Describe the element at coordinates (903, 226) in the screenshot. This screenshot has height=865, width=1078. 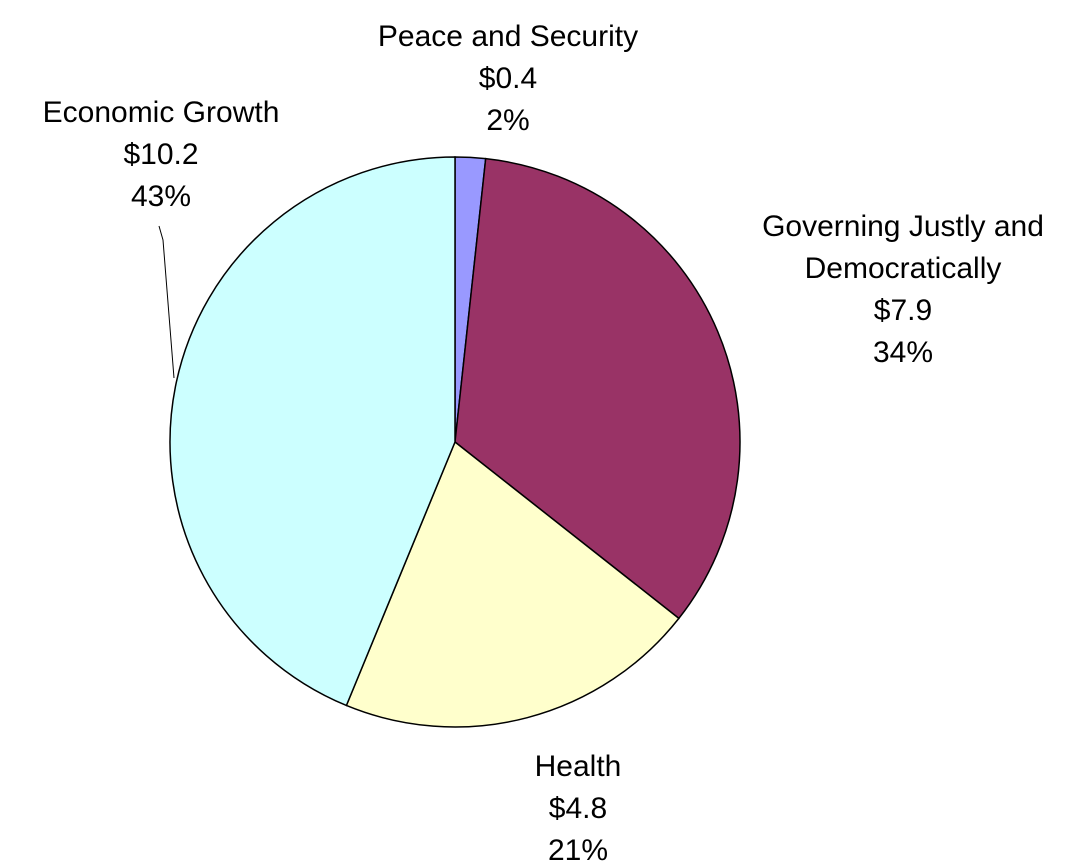
I see `slice-label-governing-justly-and-democratically-name-line-1: Governing Justly and` at that location.